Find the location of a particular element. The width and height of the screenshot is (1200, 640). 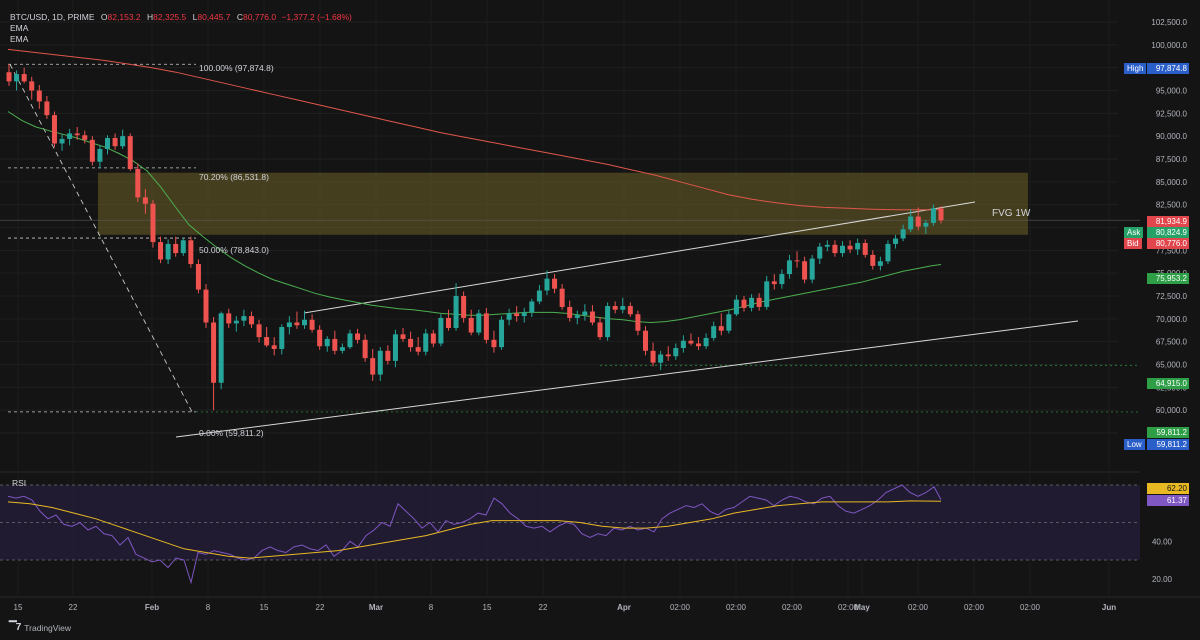

rsi-ma-tag: 61.37 is located at coordinates (1168, 500).